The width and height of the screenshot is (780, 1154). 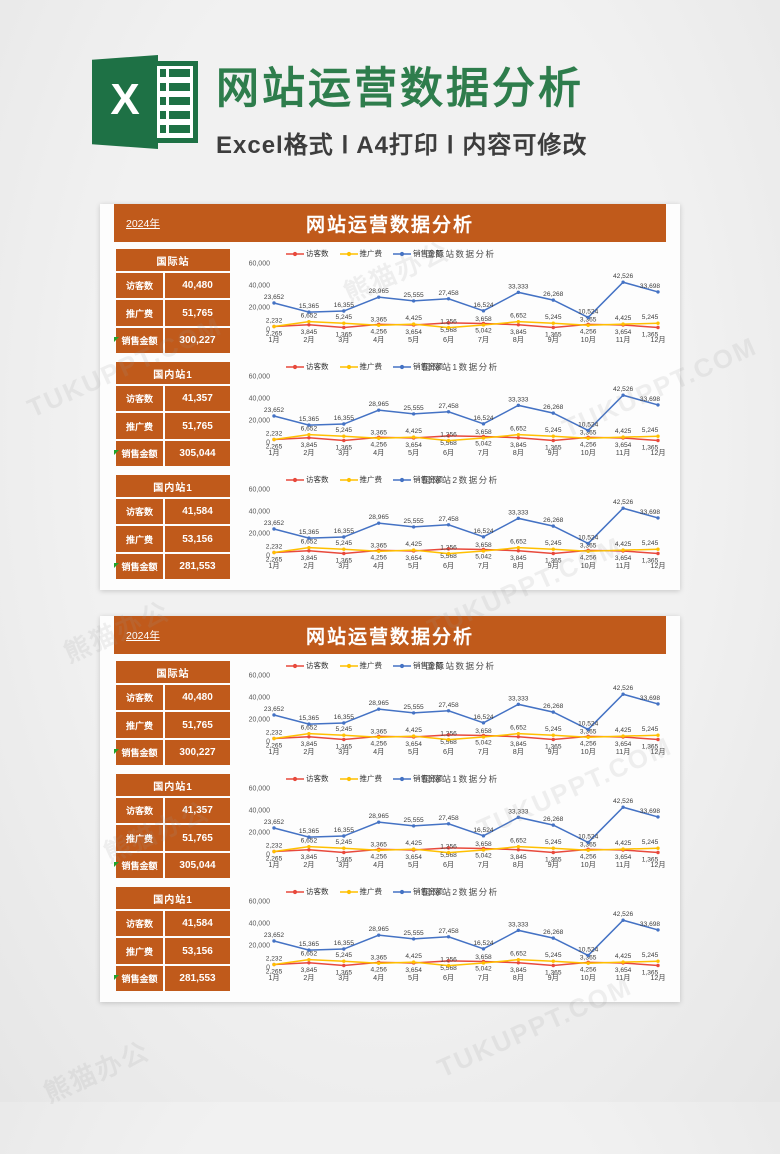 I want to click on svg-text: 3,365, so click(x=588, y=432).